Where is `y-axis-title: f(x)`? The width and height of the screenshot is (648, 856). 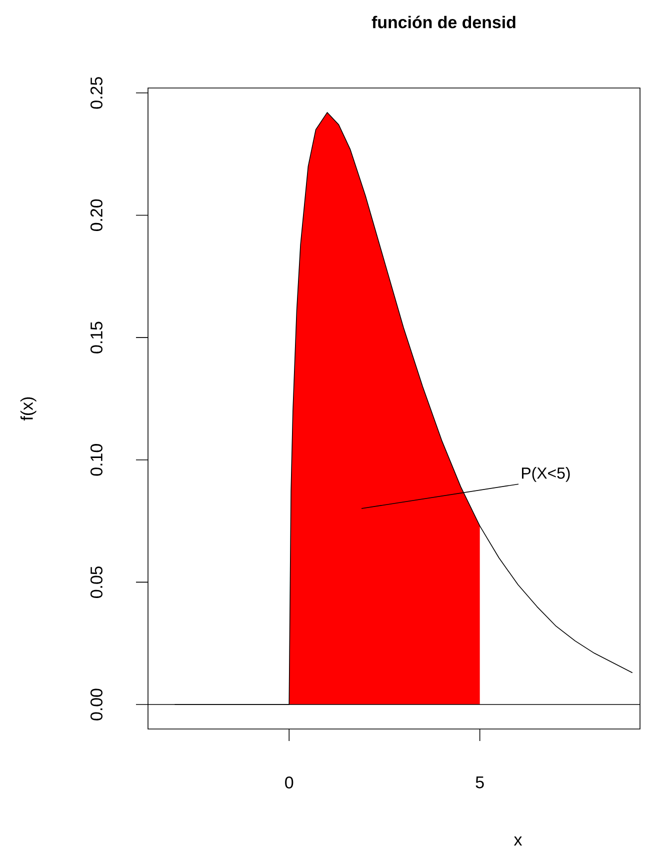
y-axis-title: f(x) is located at coordinates (28, 408).